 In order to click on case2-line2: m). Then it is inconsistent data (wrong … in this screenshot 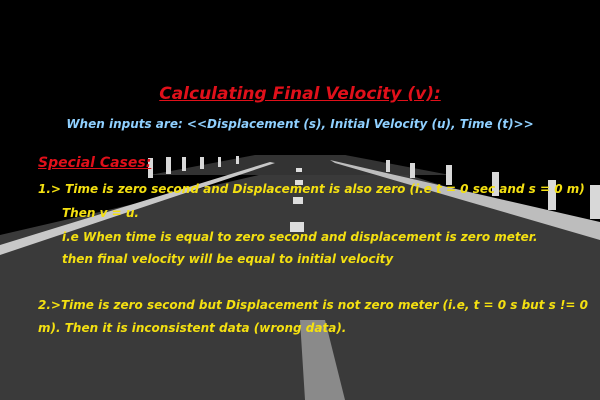, I will do `click(192, 328)`.